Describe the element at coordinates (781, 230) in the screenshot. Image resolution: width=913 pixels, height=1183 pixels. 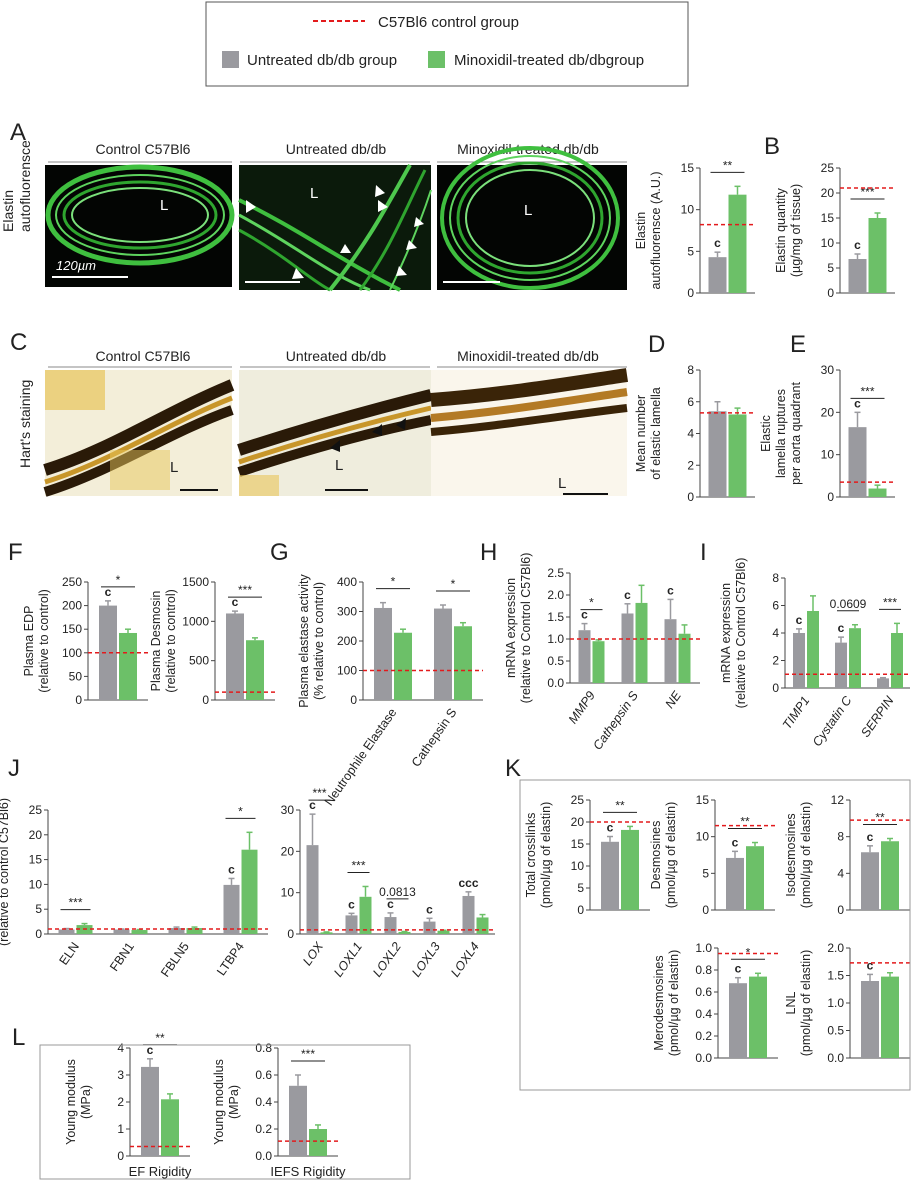
I see `y-axis-label: Elastin quantity` at that location.